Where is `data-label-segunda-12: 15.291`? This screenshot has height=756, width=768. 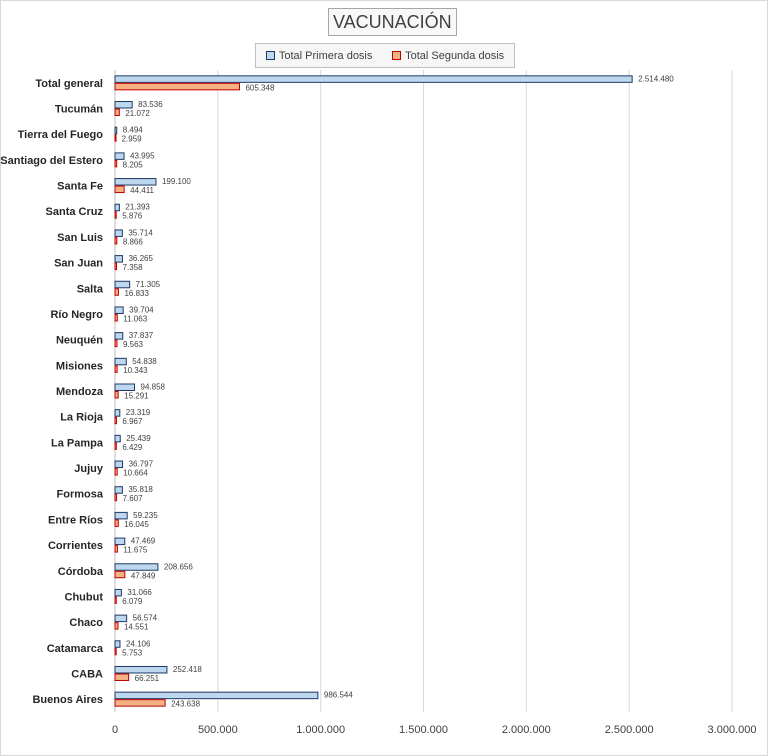 data-label-segunda-12: 15.291 is located at coordinates (136, 396).